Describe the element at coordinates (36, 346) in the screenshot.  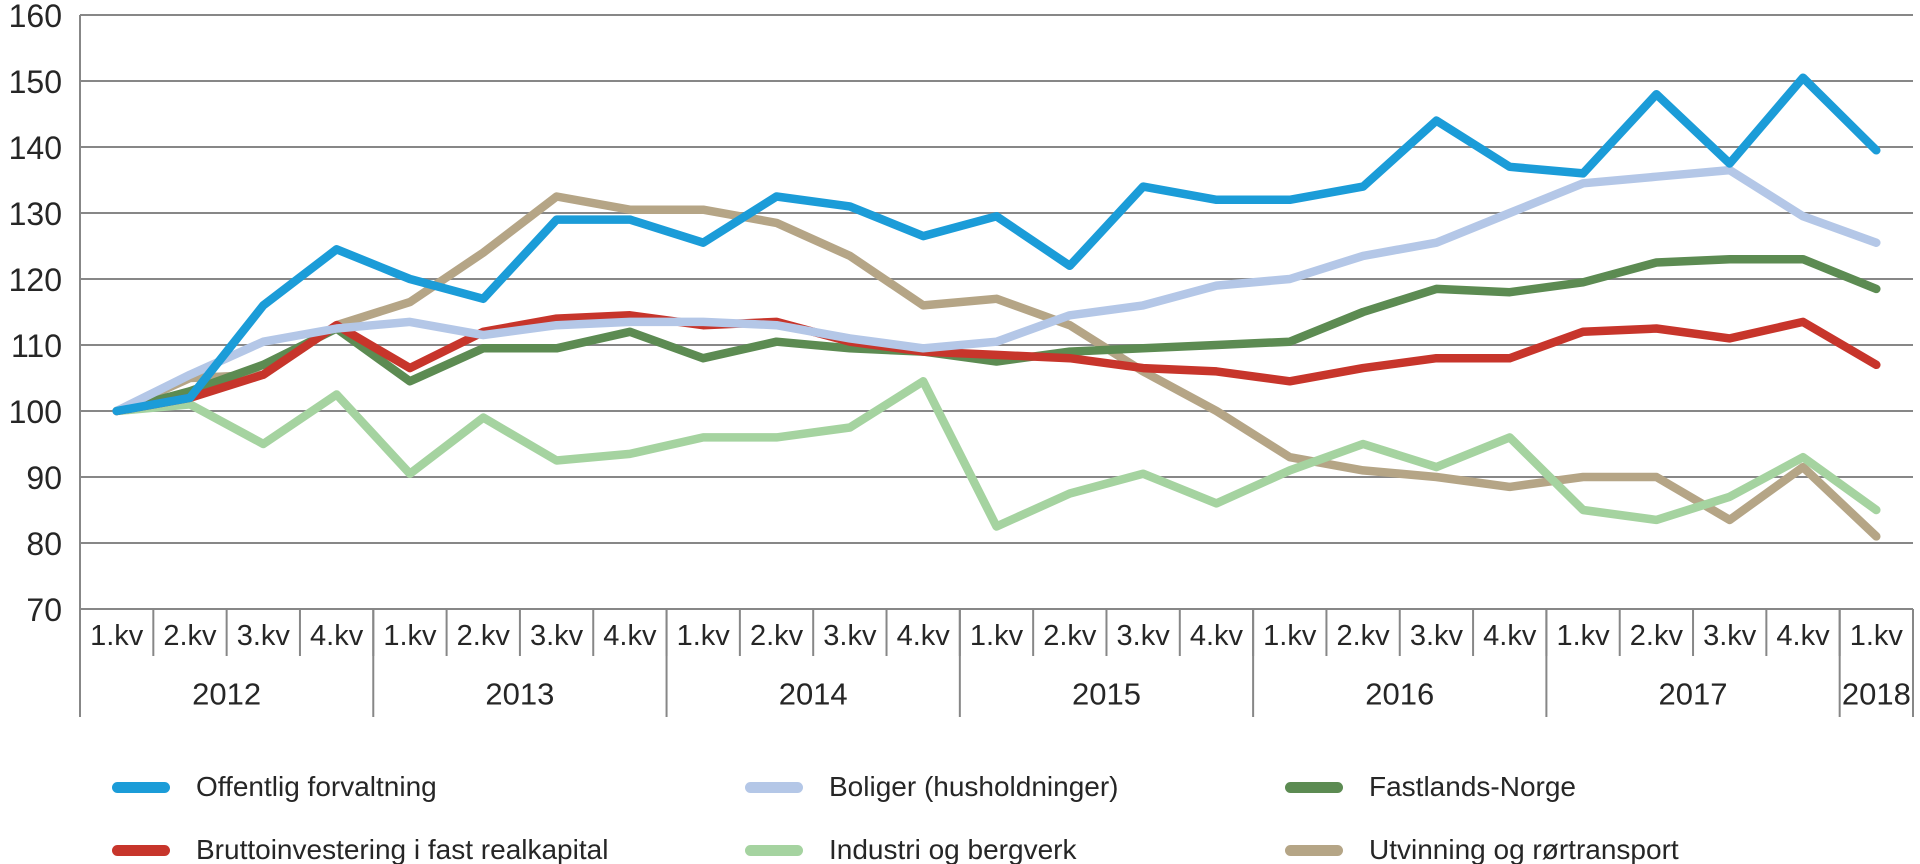
I see `y-tick-label: 110` at that location.